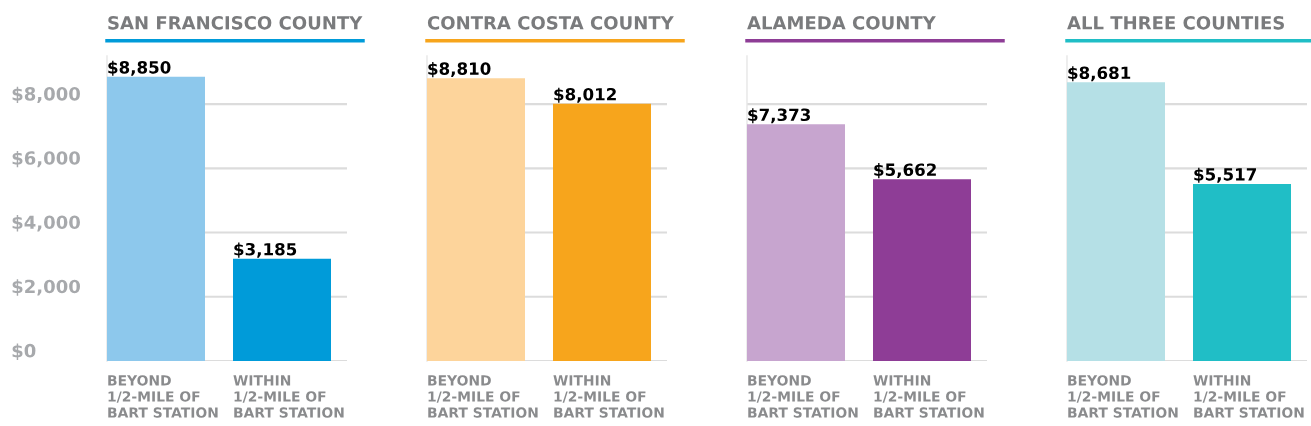 This screenshot has height=426, width=1311. Describe the element at coordinates (46, 223) in the screenshot. I see `y-tick-label: $4,000` at that location.